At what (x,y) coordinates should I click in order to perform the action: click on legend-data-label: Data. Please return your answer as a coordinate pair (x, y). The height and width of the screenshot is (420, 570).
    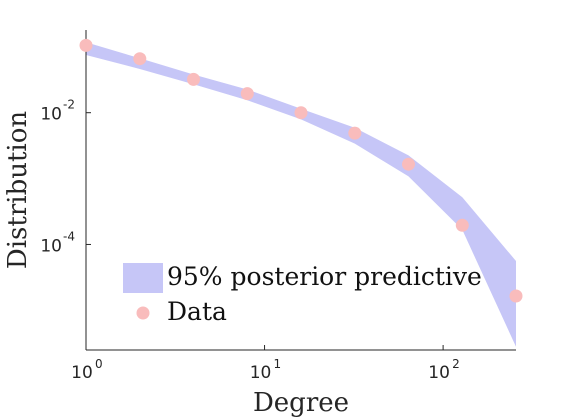
    Looking at the image, I should click on (197, 311).